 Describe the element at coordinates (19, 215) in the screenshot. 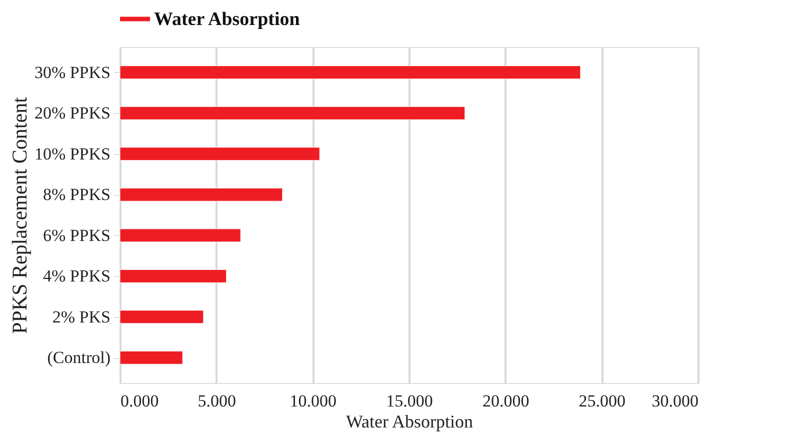

I see `y-axis-title: PPKS Replacement Content` at that location.